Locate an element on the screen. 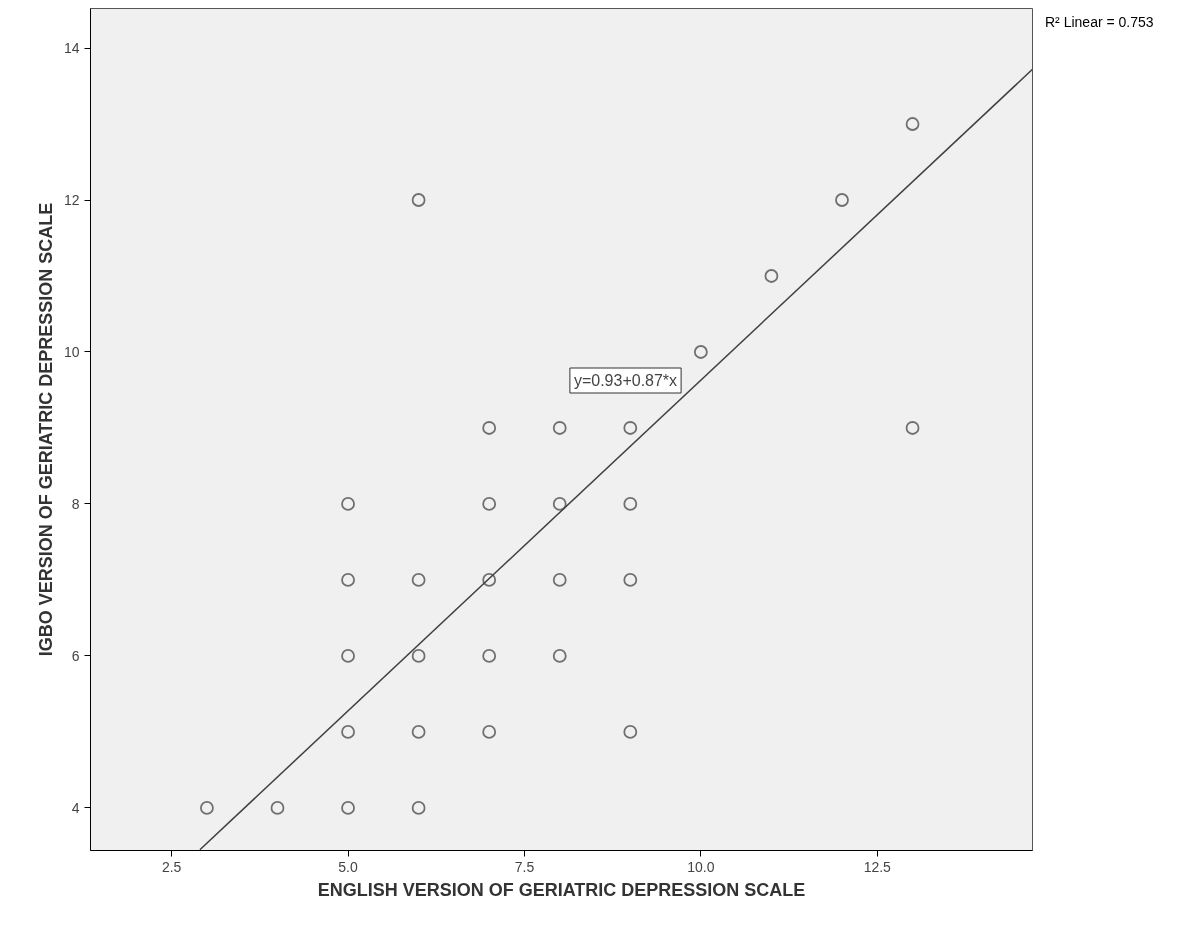 The height and width of the screenshot is (948, 1200). y-tick-label: 8 is located at coordinates (75, 503).